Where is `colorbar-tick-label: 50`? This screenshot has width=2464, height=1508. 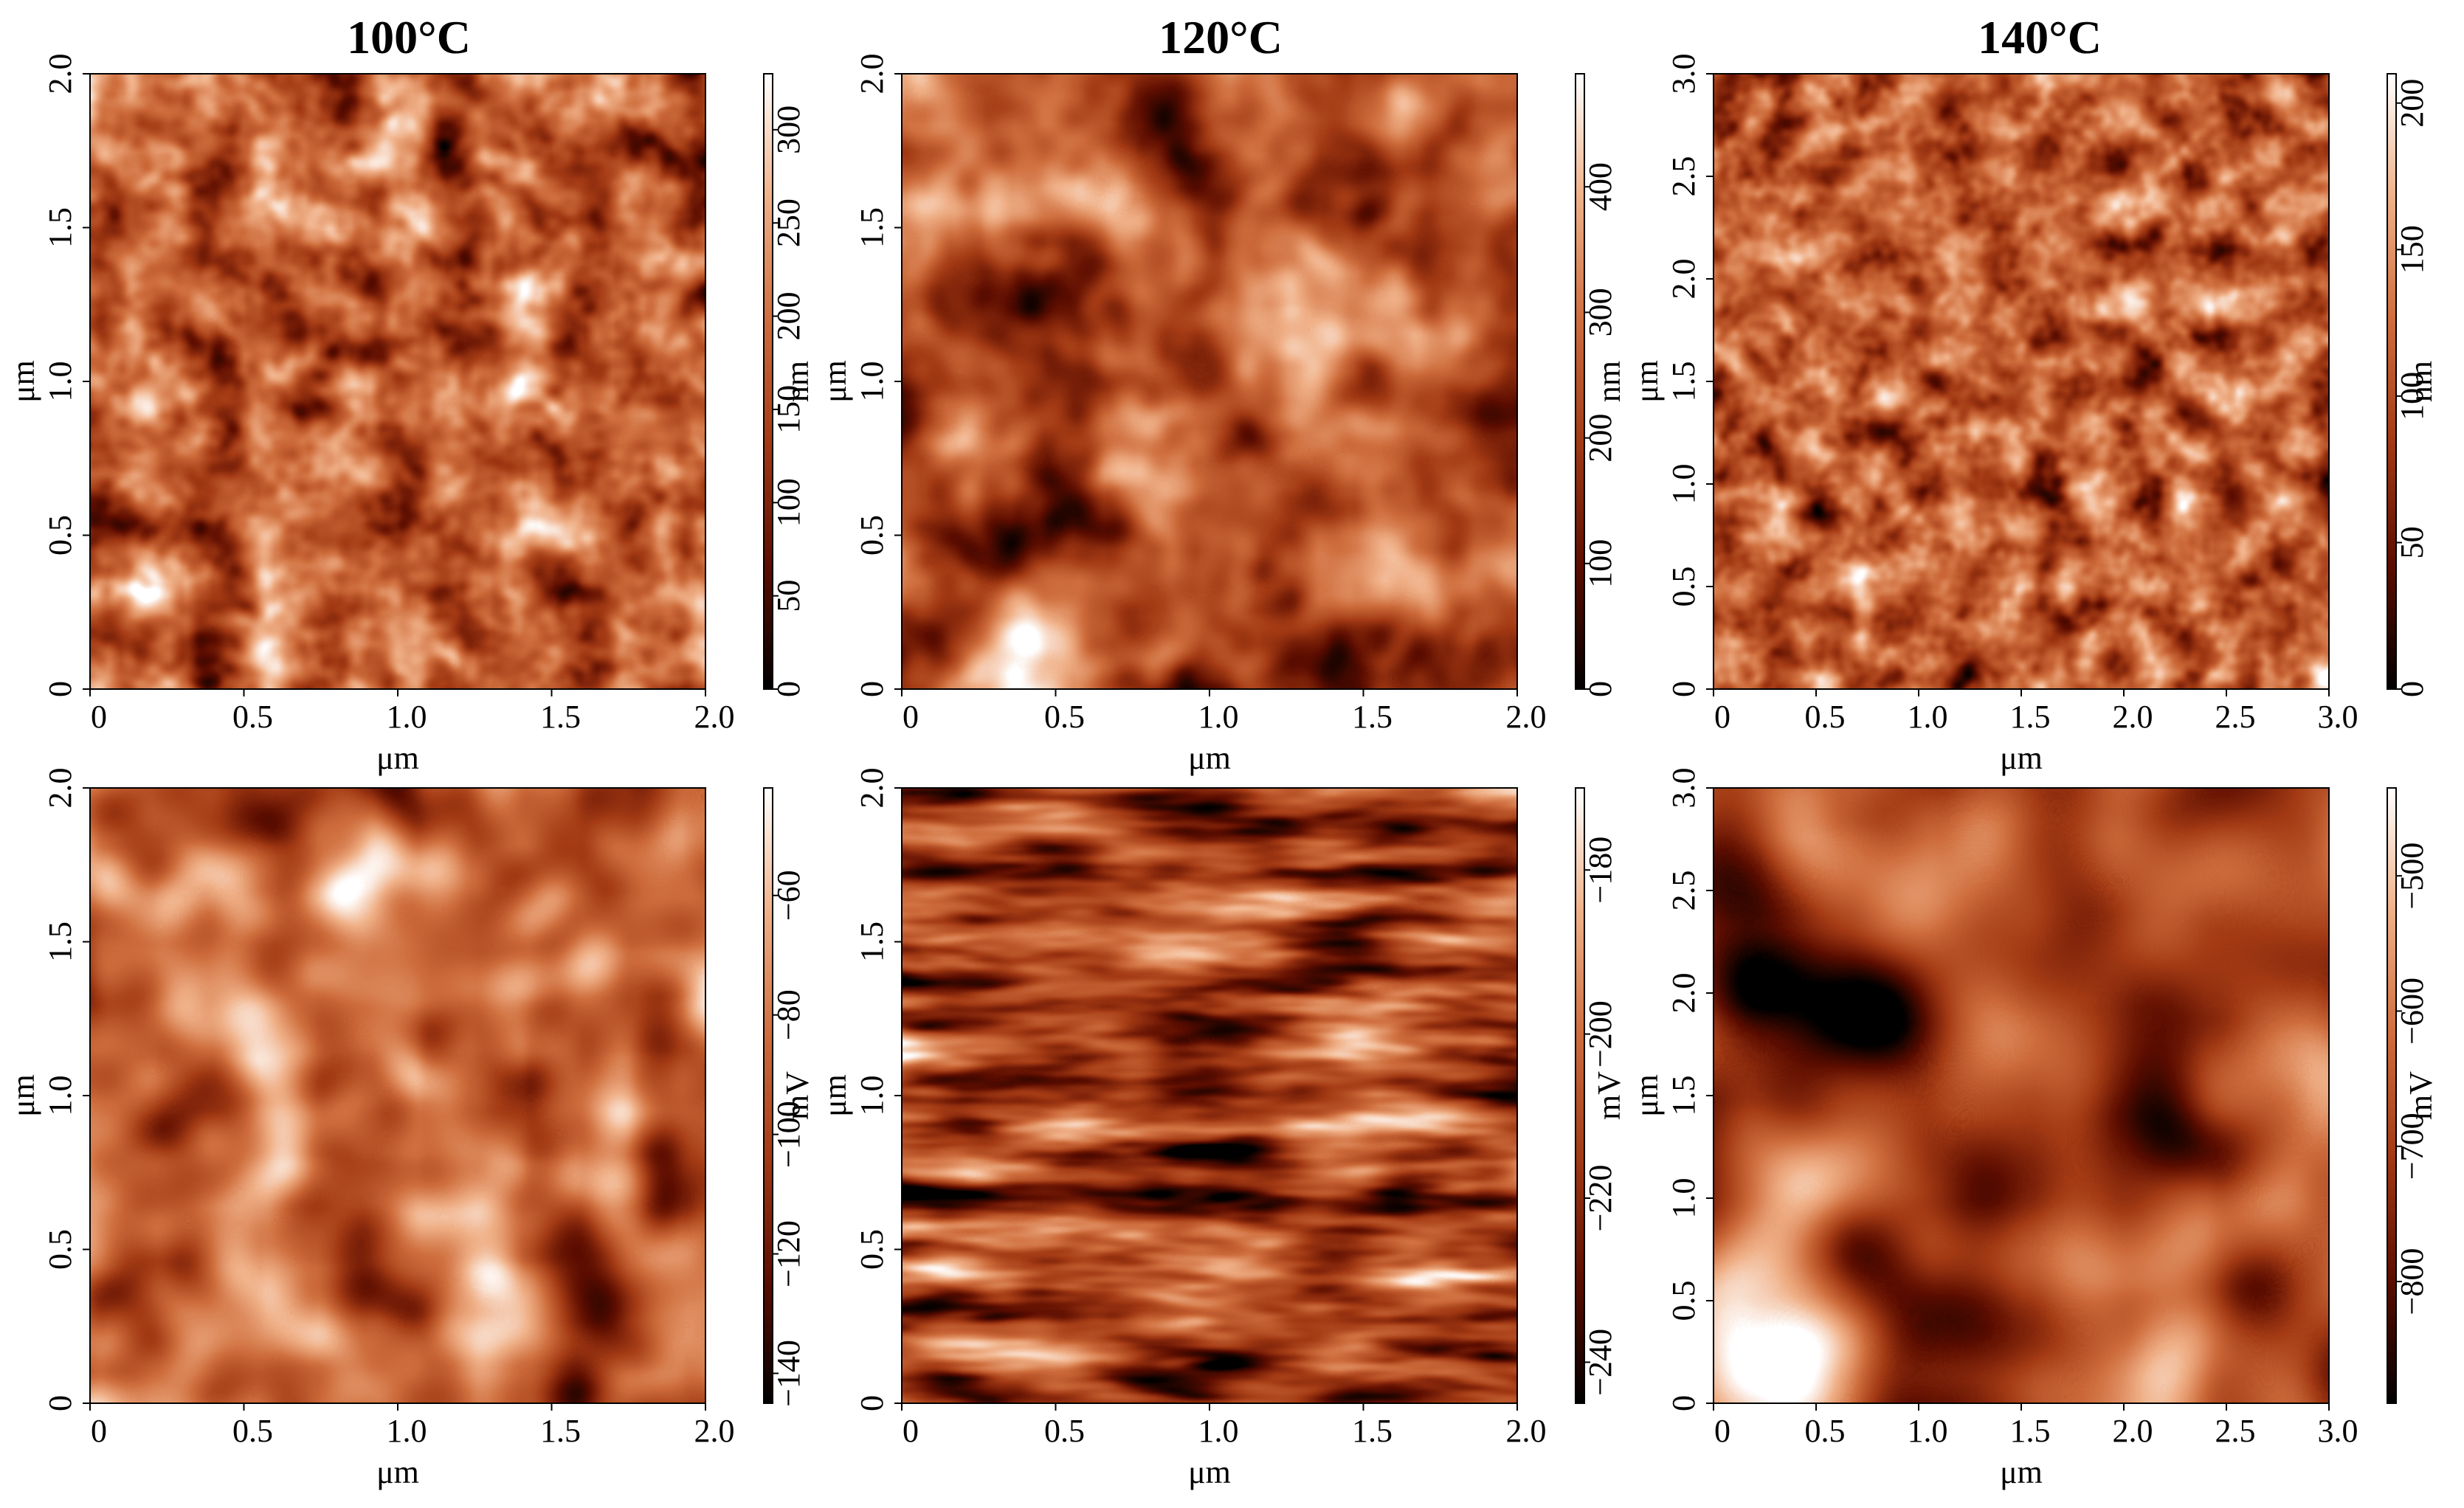
colorbar-tick-label: 50 is located at coordinates (788, 596).